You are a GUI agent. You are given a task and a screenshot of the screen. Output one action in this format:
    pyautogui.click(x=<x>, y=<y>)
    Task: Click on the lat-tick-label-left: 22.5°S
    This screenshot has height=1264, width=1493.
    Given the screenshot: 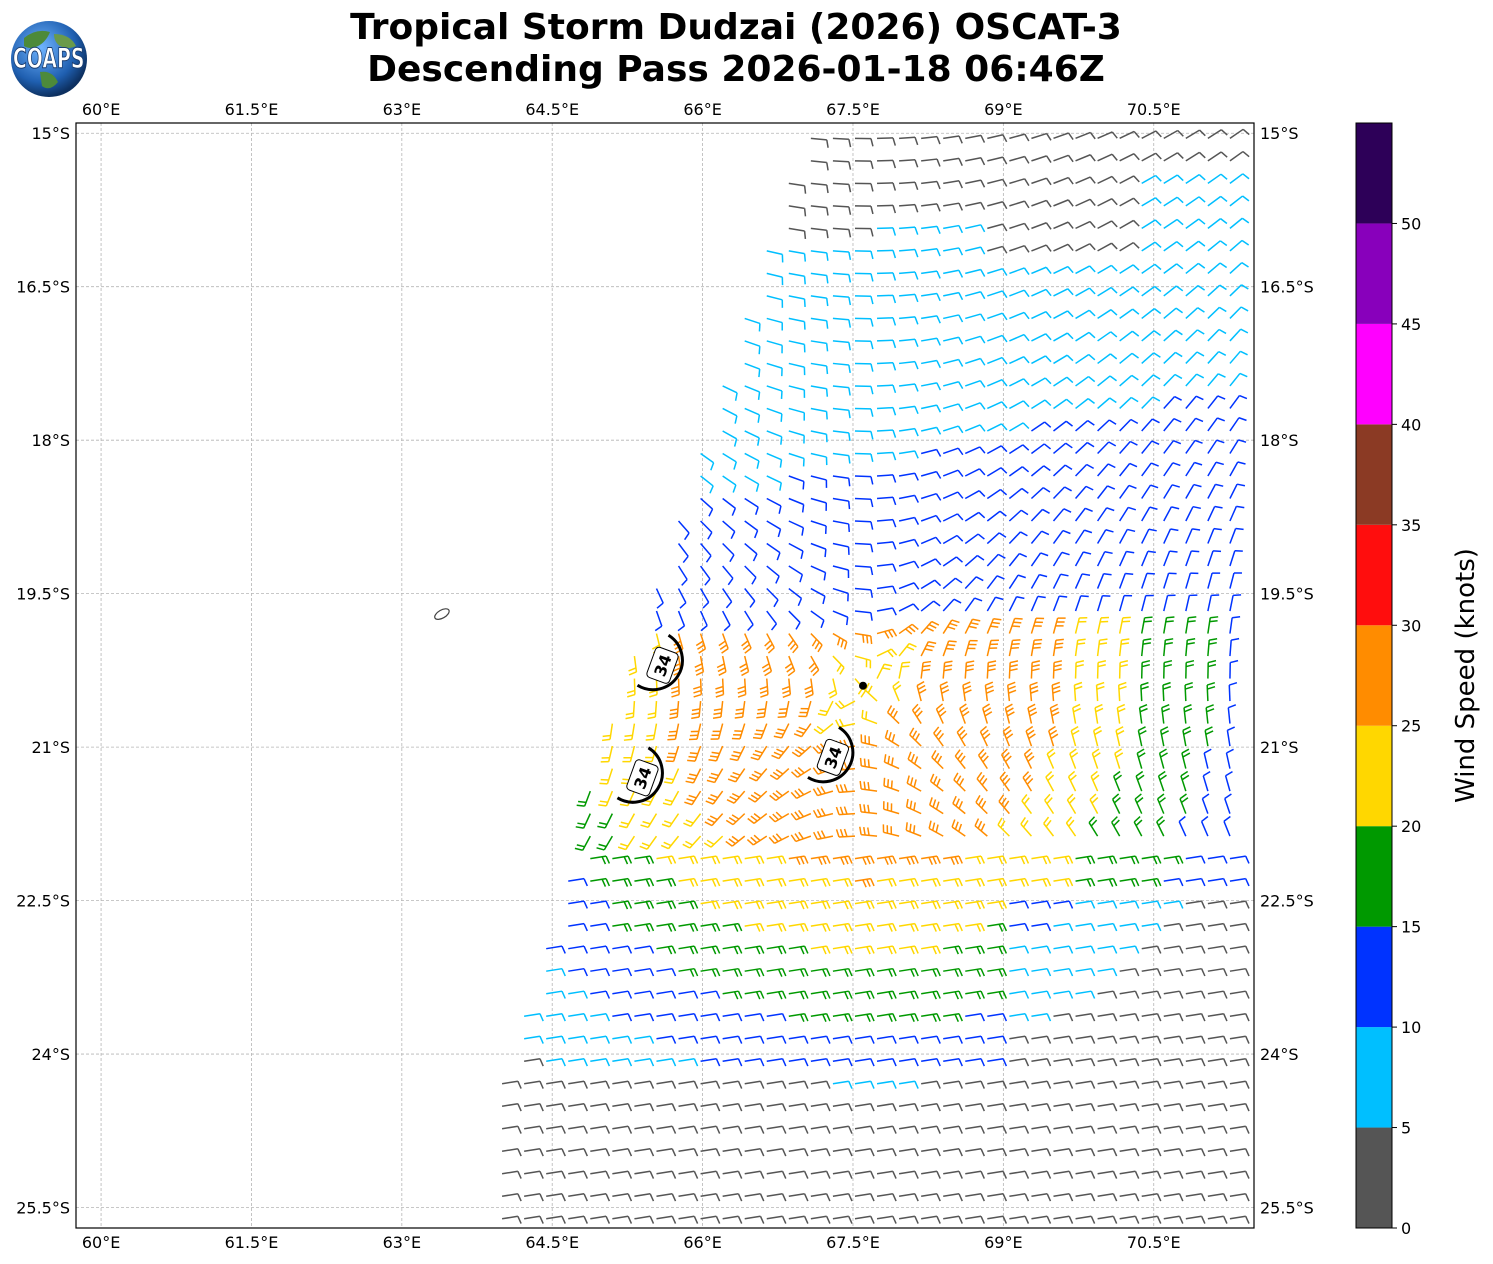 What is the action you would take?
    pyautogui.click(x=43, y=901)
    